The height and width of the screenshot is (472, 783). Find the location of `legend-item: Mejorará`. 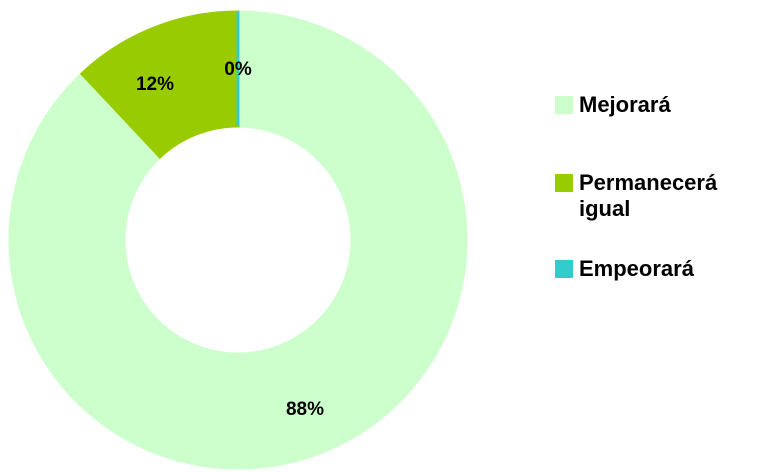

legend-item: Mejorará is located at coordinates (669, 105).